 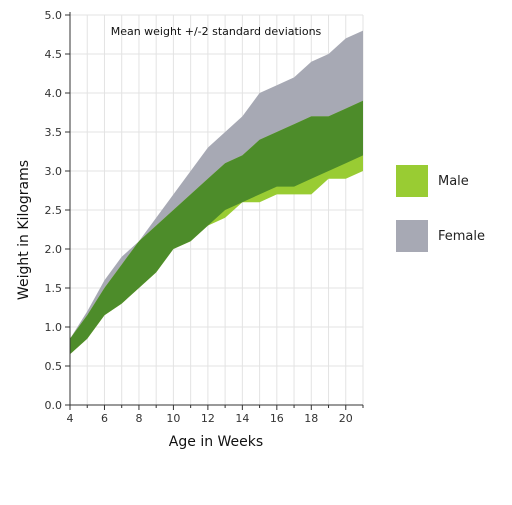 What do you see at coordinates (54, 327) in the screenshot?
I see `y-tick-label: 1.0` at bounding box center [54, 327].